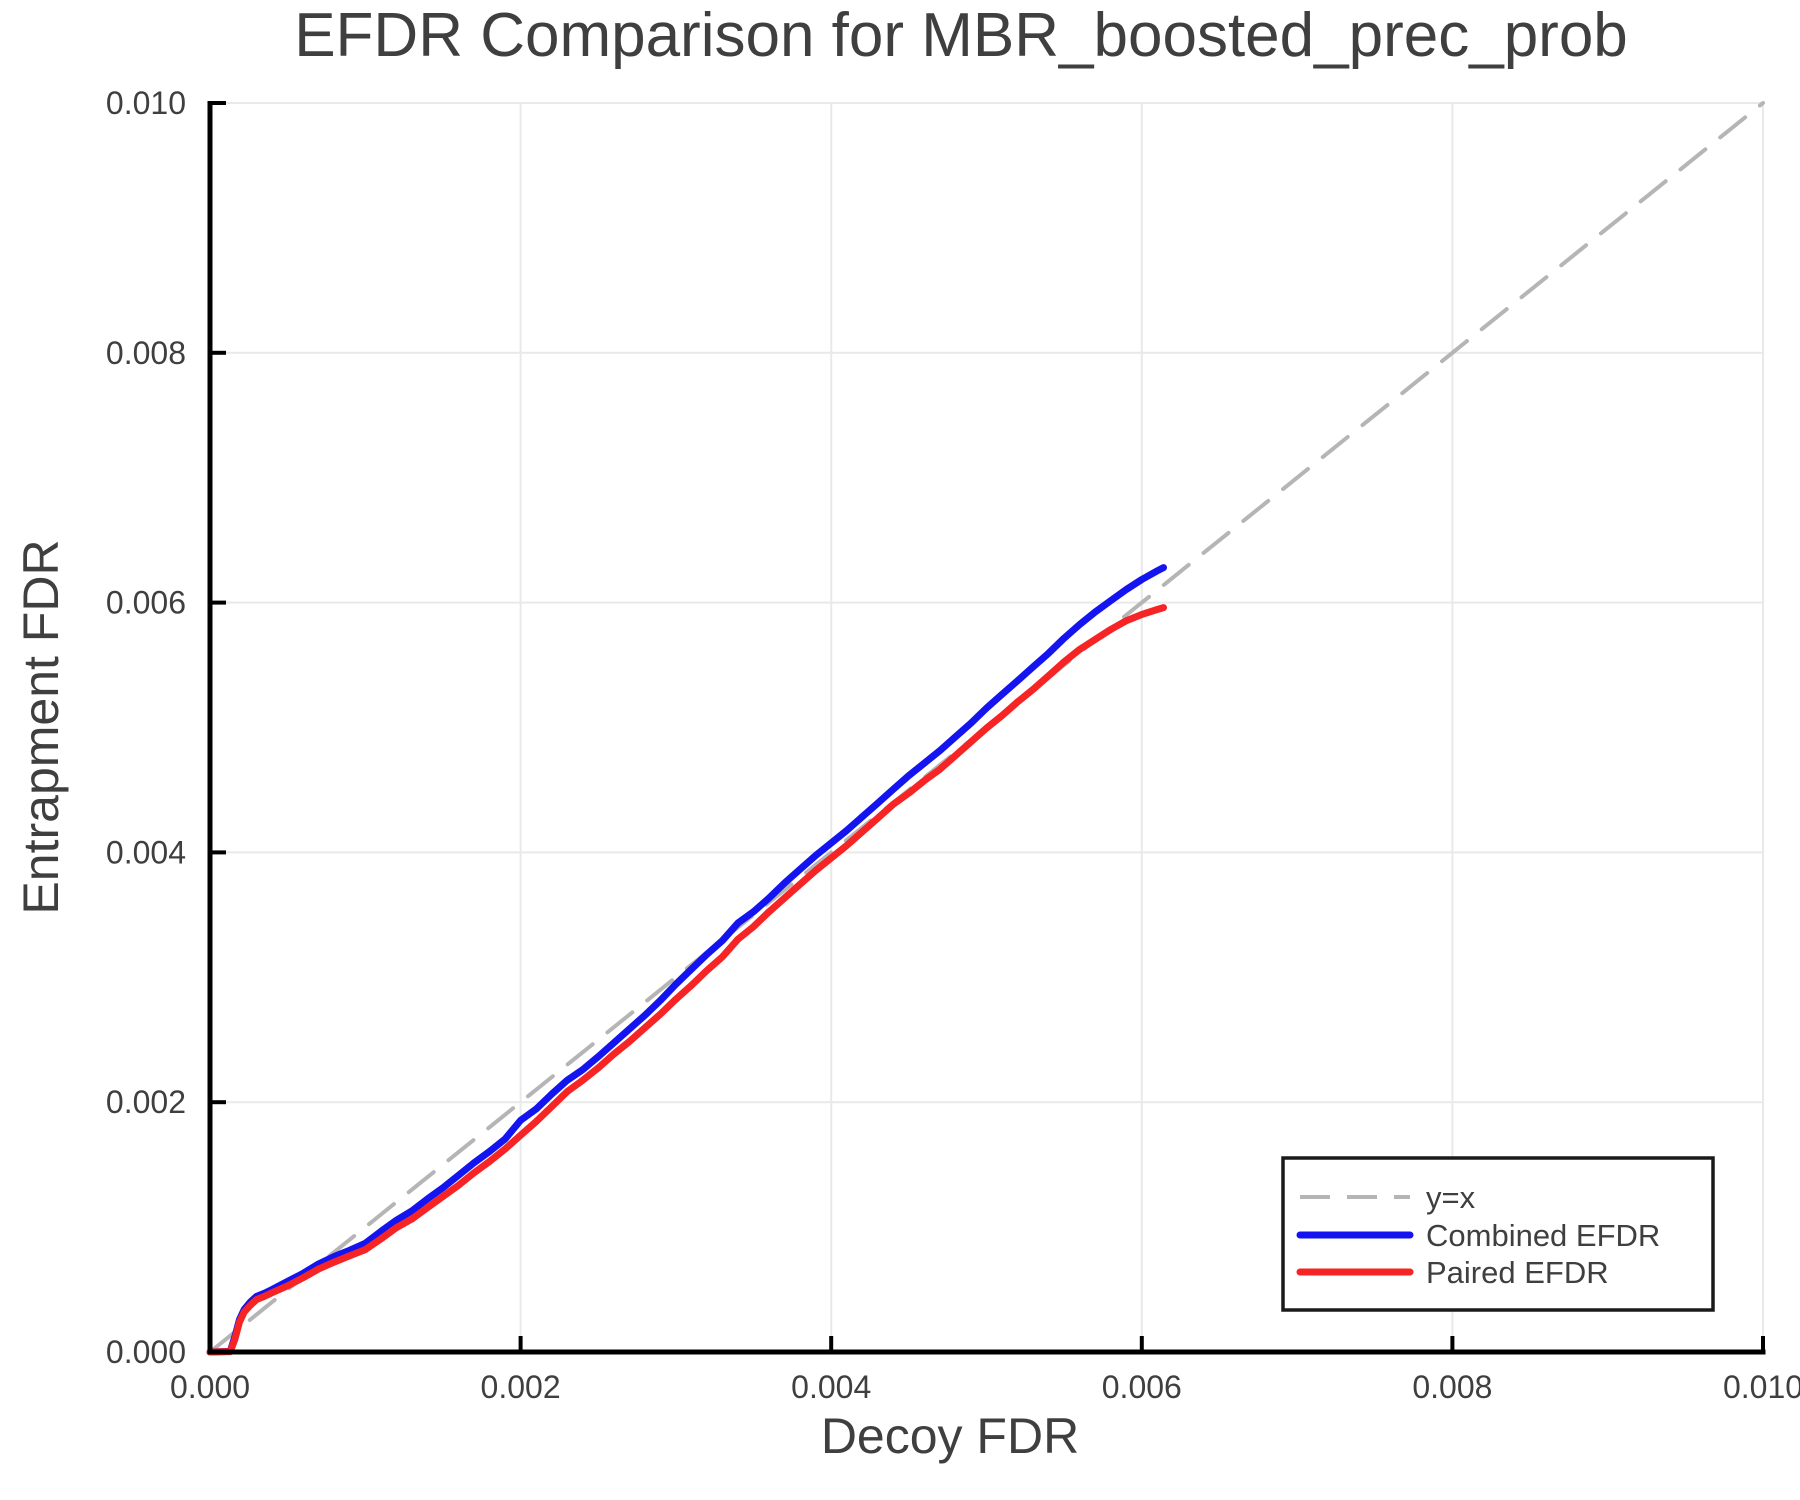 This screenshot has height=1500, width=1800. Describe the element at coordinates (146, 353) in the screenshot. I see `y-tick-label: 0.008` at that location.